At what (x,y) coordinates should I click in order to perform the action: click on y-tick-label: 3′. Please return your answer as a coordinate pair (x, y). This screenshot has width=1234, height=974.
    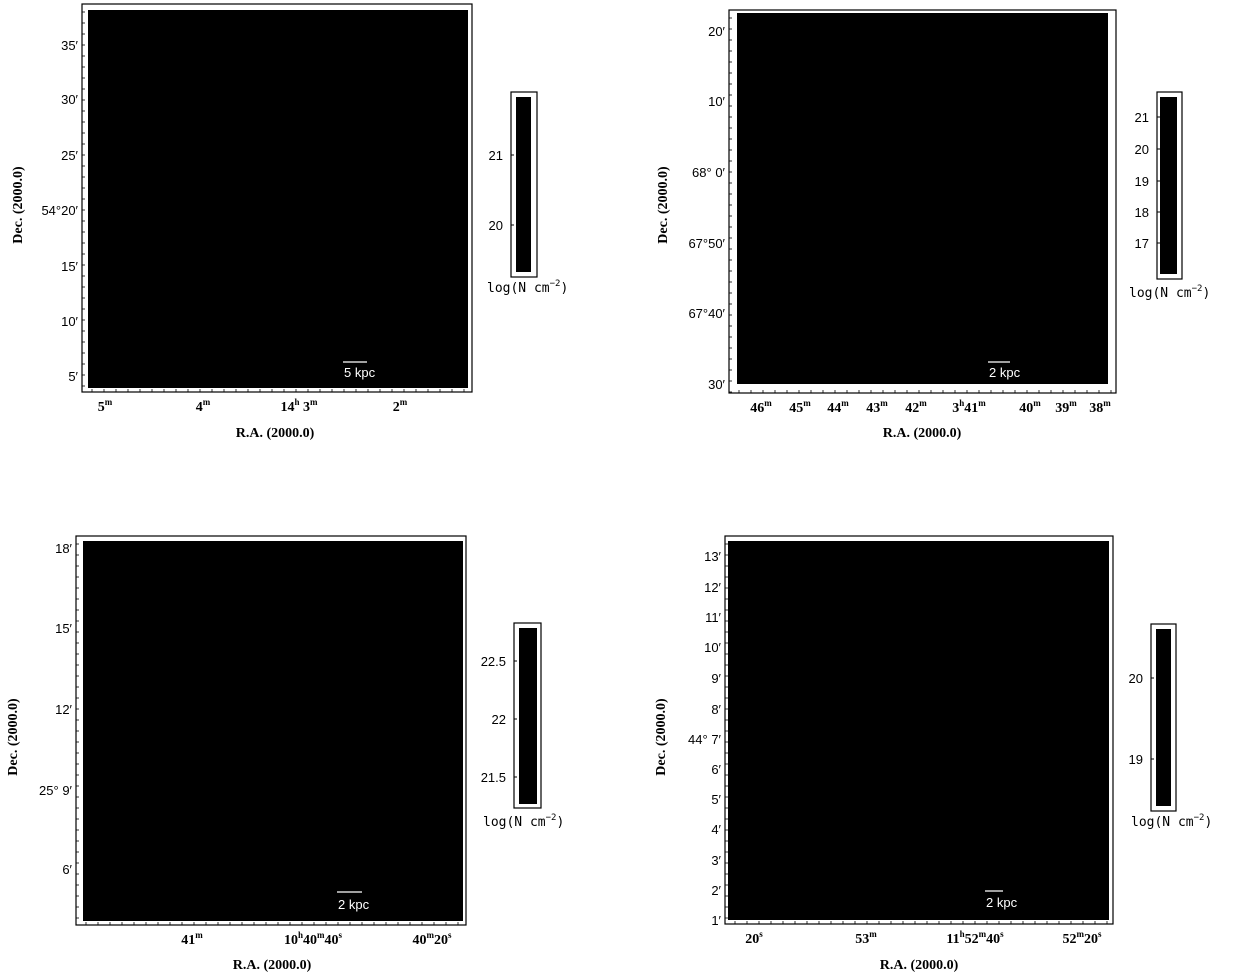
    Looking at the image, I should click on (716, 860).